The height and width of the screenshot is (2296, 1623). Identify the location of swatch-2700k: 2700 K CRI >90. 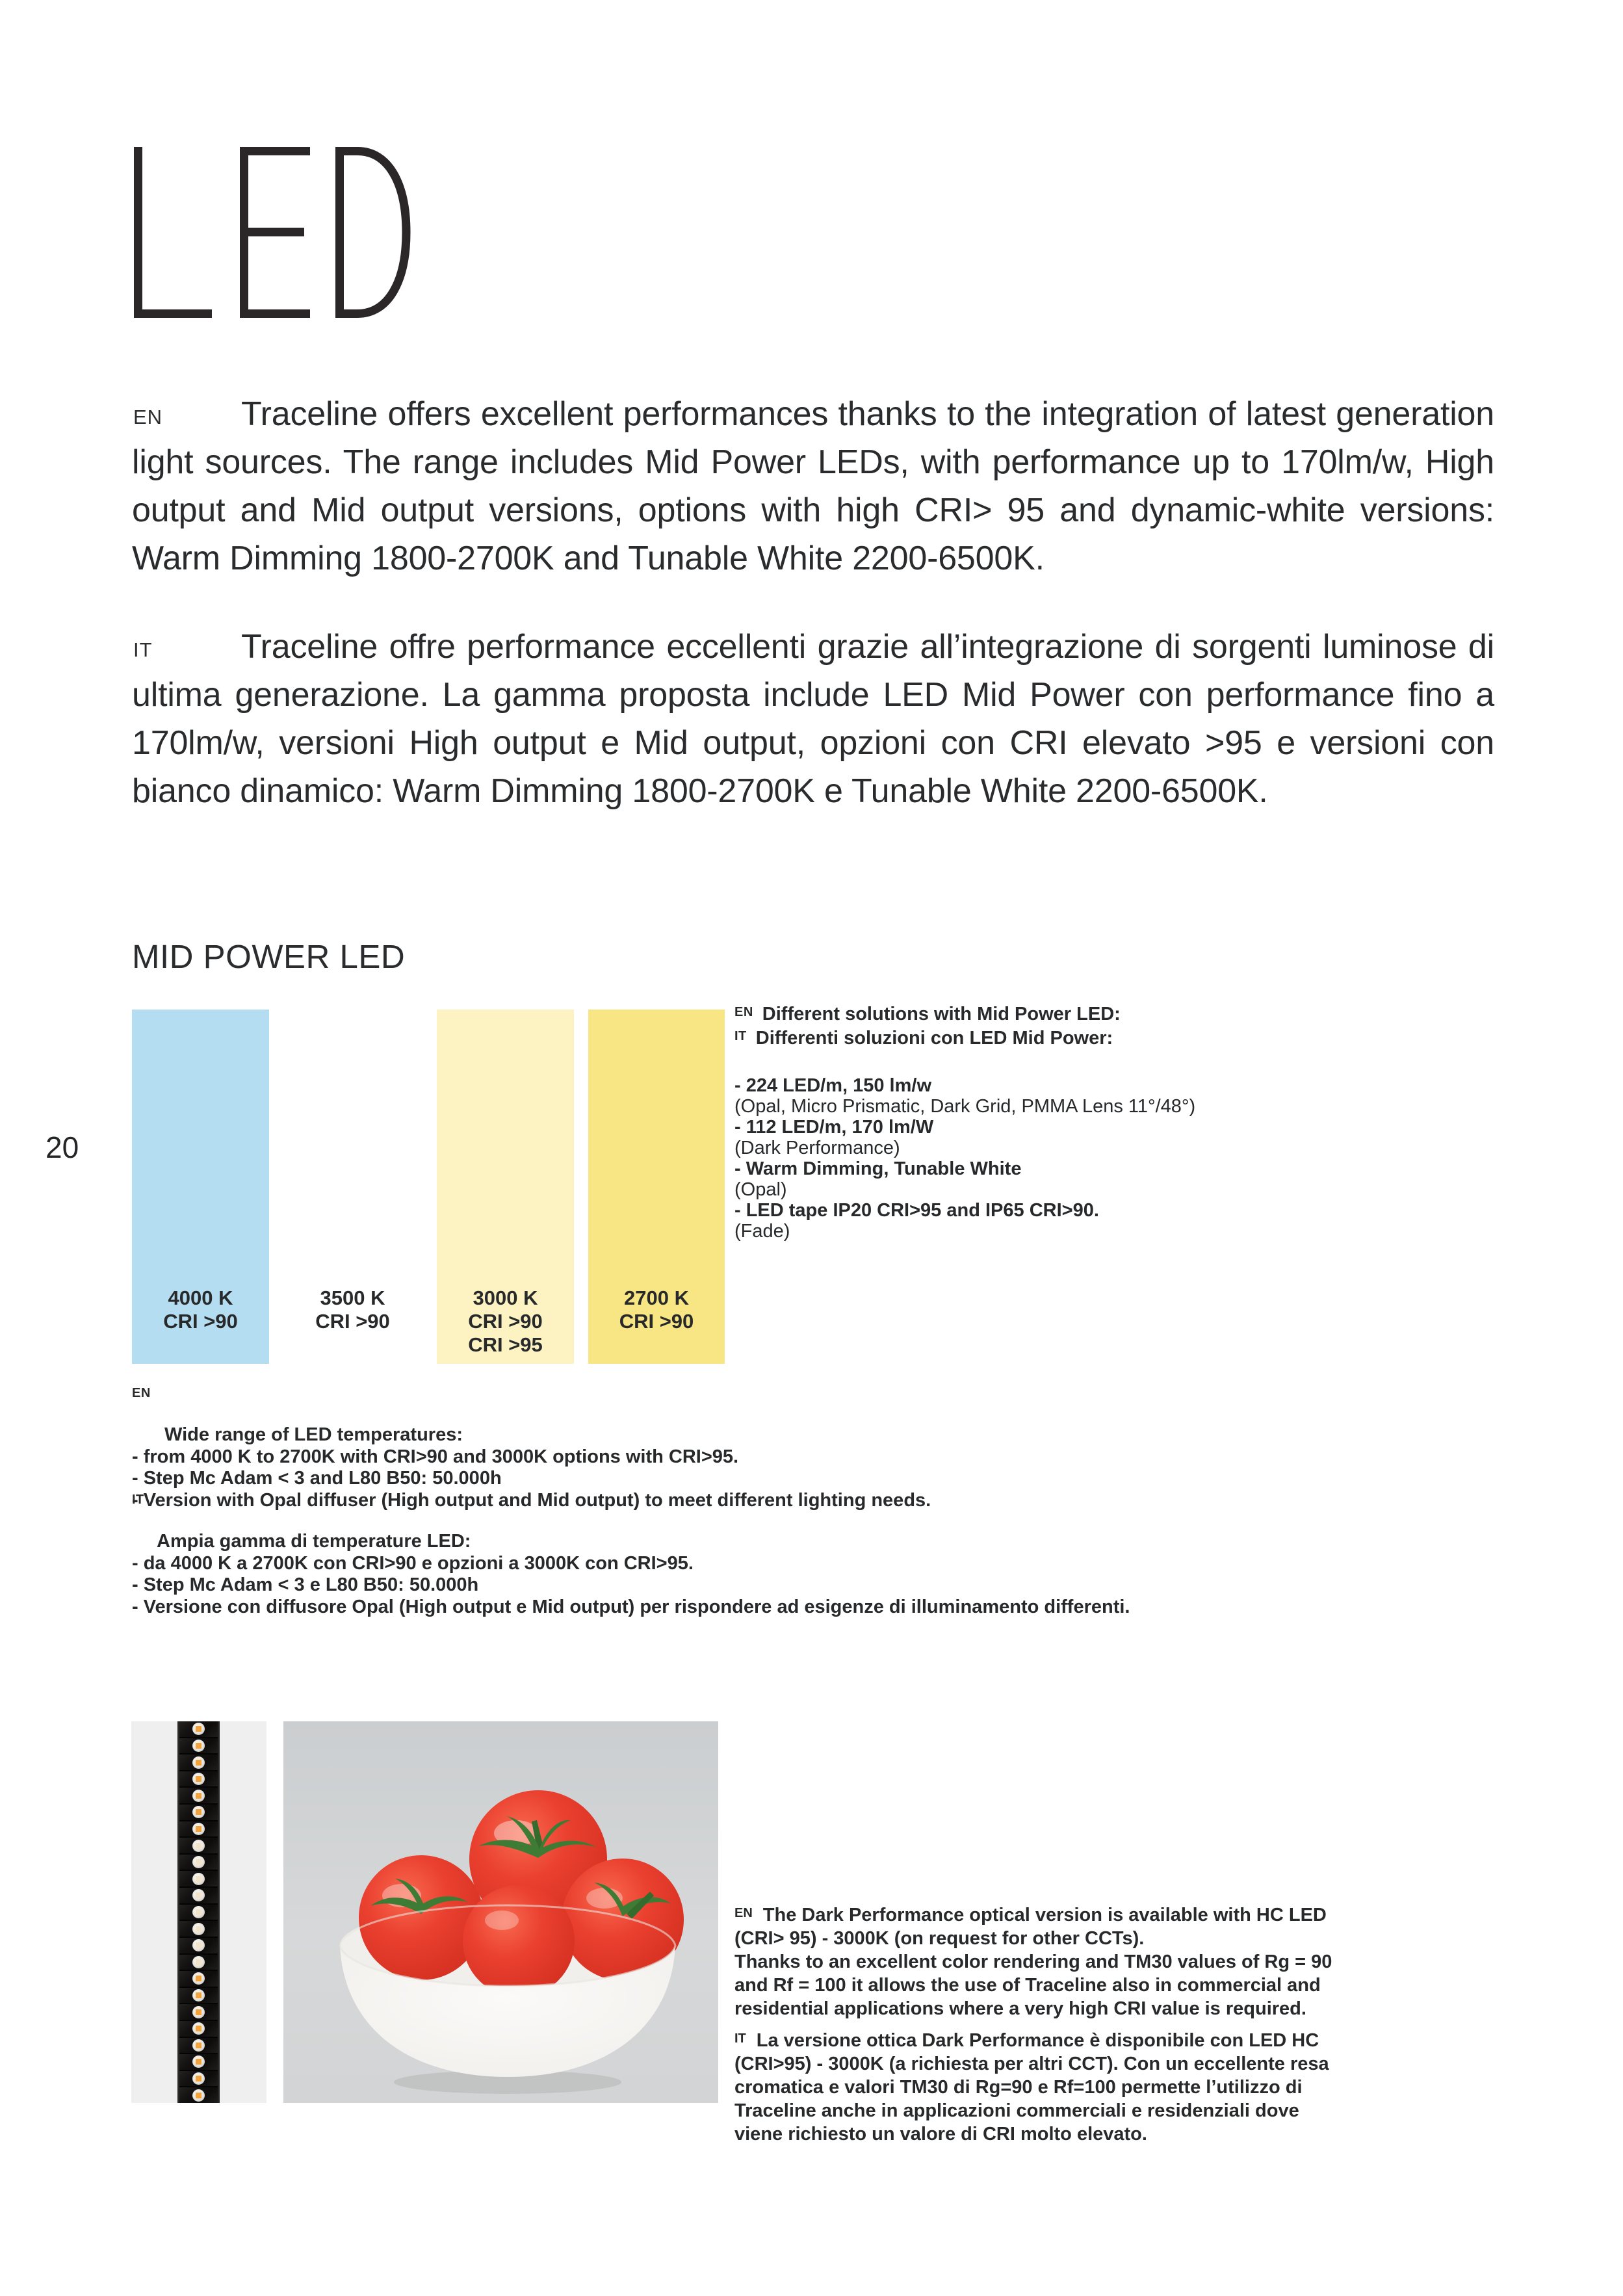
(656, 1187).